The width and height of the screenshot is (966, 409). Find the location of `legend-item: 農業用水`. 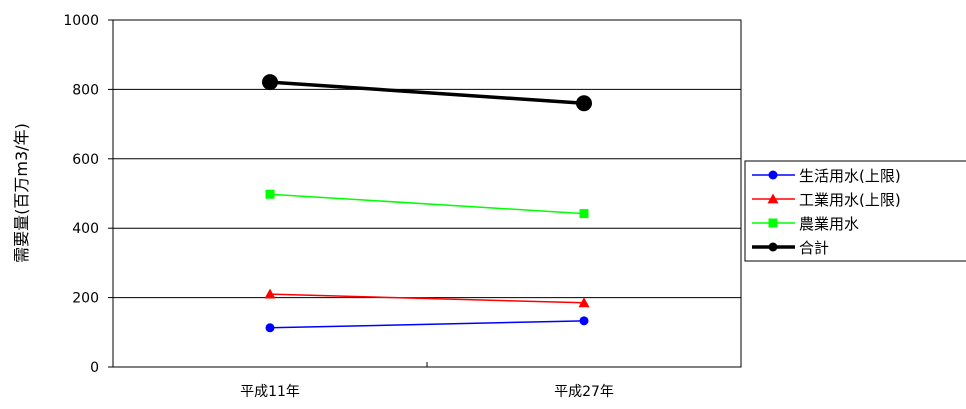

legend-item: 農業用水 is located at coordinates (805, 224).